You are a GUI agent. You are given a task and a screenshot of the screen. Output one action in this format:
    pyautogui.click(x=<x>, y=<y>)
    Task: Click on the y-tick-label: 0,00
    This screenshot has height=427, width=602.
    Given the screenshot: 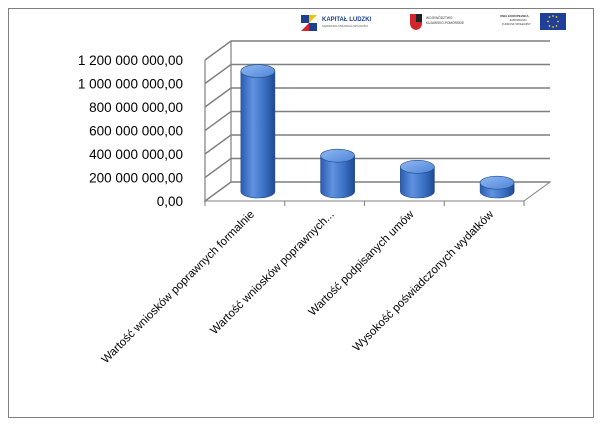 What is the action you would take?
    pyautogui.click(x=170, y=201)
    